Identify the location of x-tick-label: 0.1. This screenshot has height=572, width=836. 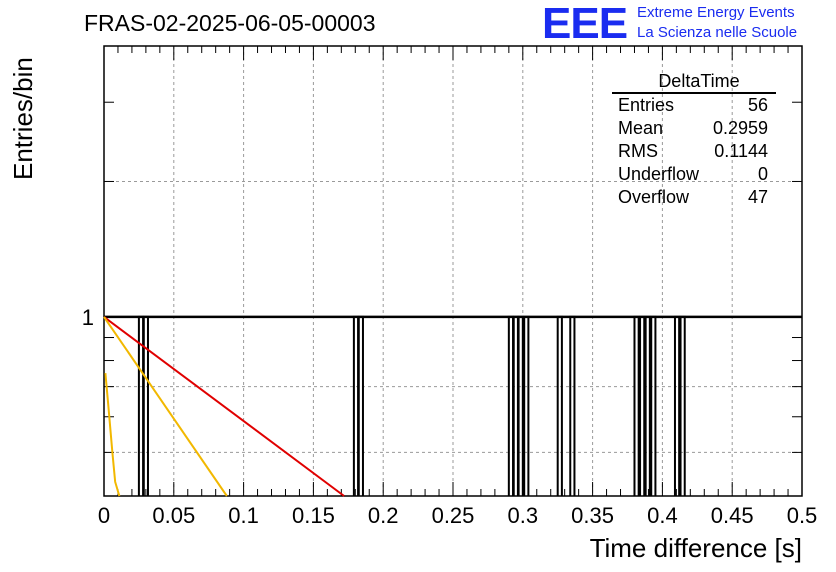
(243, 515).